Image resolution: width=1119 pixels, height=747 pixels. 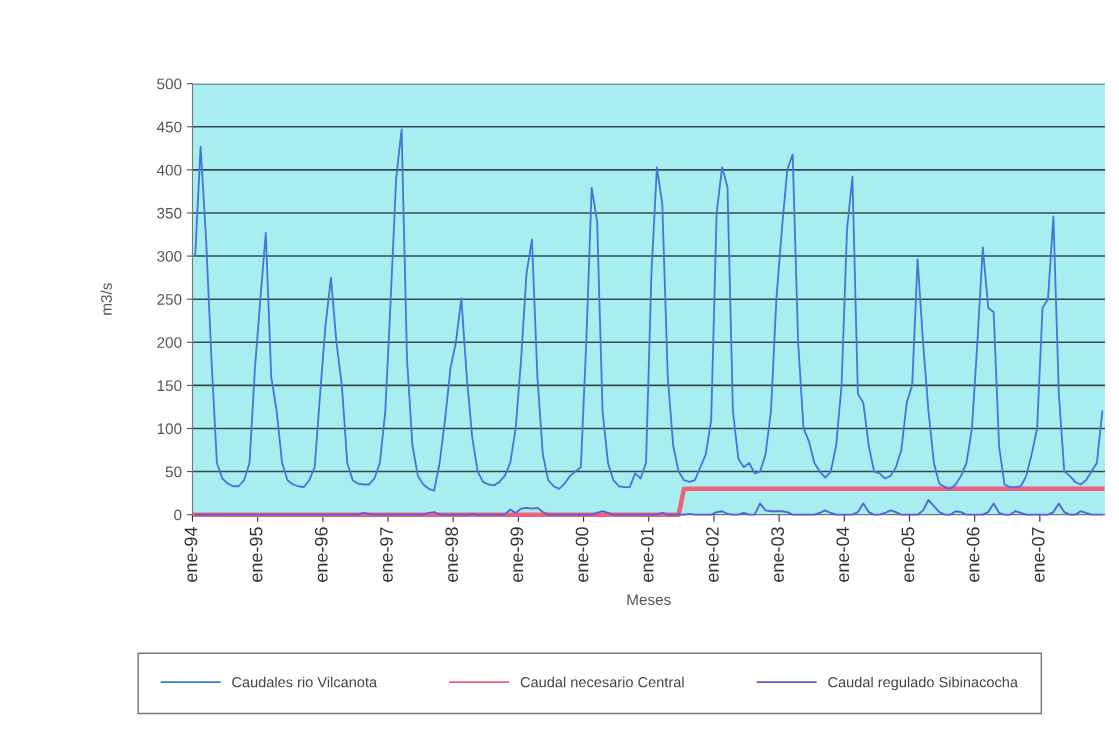 What do you see at coordinates (1038, 554) in the screenshot?
I see `x-tick-label: ene-07` at bounding box center [1038, 554].